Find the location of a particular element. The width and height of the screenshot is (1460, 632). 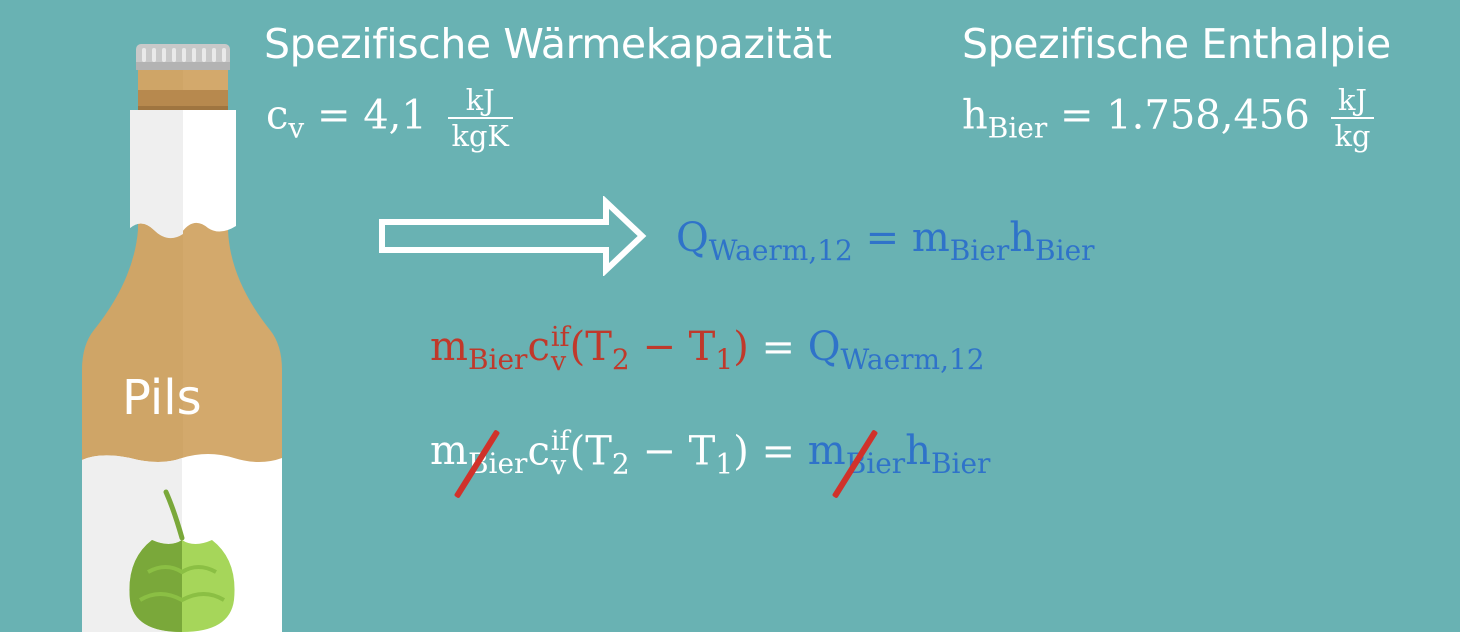

formula-heat-capacity: cv = 4,1 kJ kgK is located at coordinates (389, 118).